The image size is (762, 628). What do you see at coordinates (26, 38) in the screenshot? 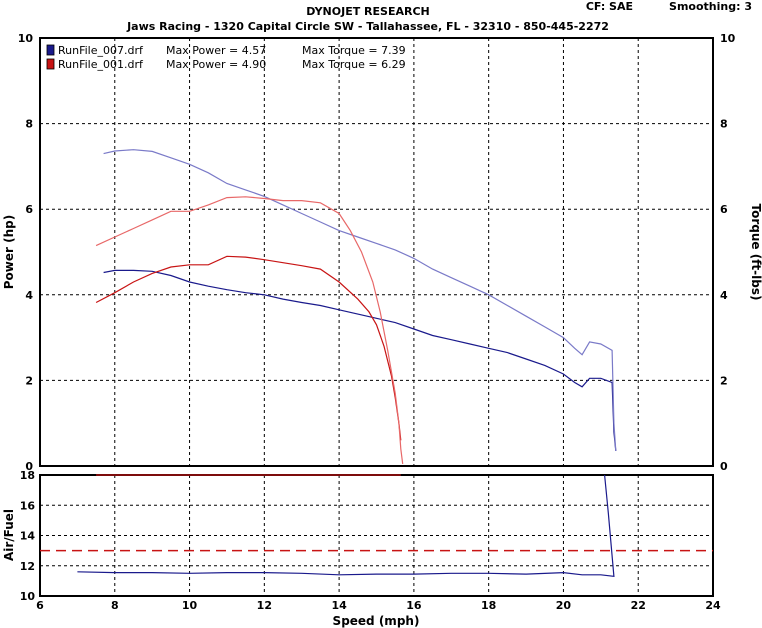
I see `y-tick-label-power: 10` at bounding box center [26, 38].